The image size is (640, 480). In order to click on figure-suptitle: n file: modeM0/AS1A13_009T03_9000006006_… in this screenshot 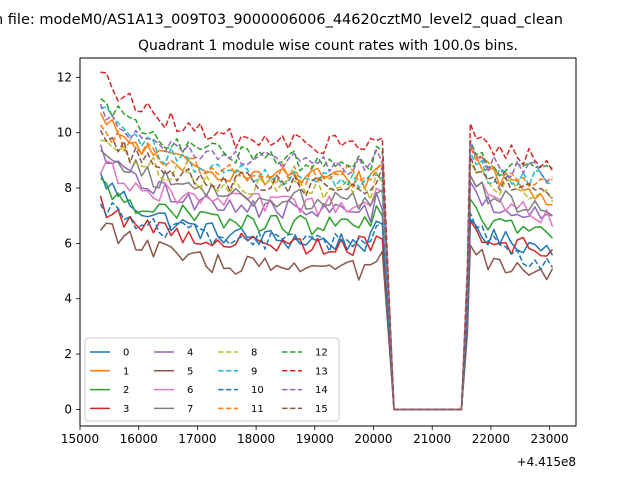, I will do `click(281, 20)`.